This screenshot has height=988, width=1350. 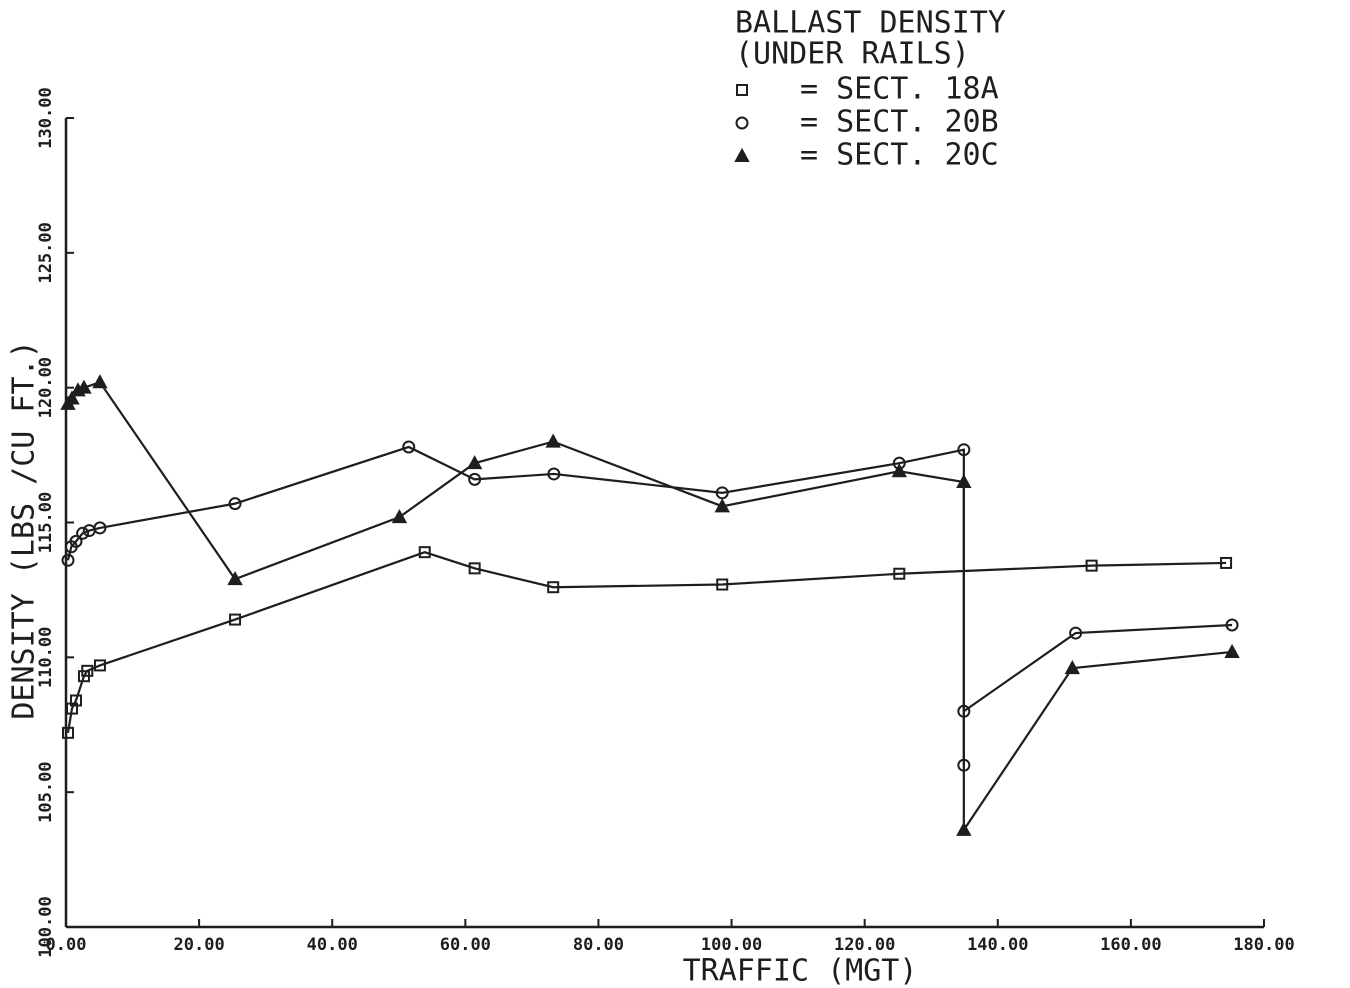 I want to click on y-tick-label: 100.00, so click(x=46, y=926).